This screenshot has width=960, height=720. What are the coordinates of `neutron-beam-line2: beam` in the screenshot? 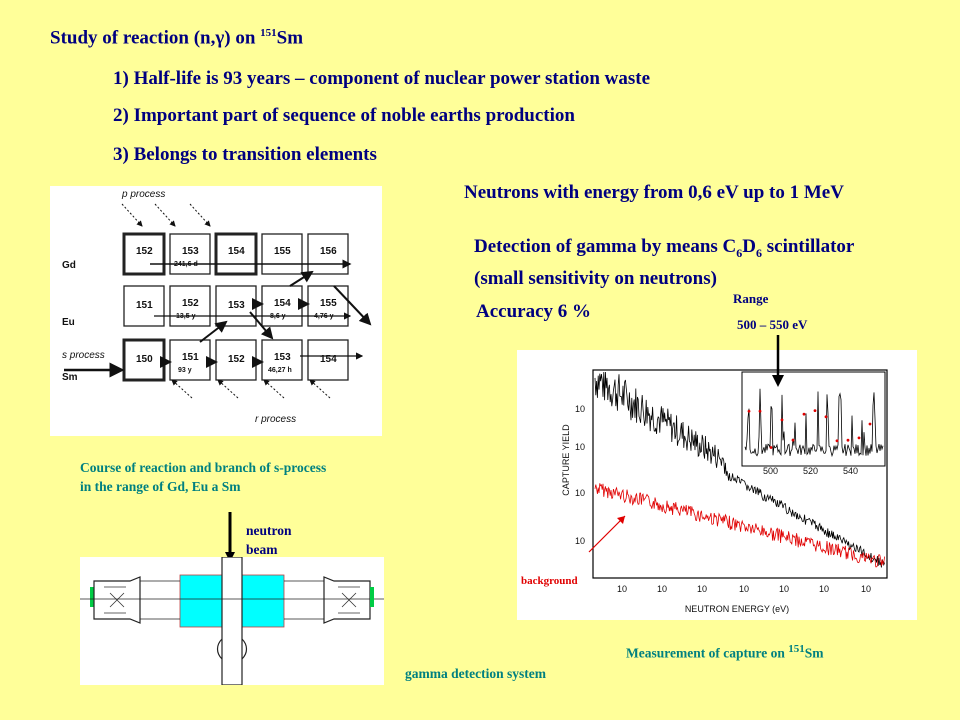 It's located at (262, 549).